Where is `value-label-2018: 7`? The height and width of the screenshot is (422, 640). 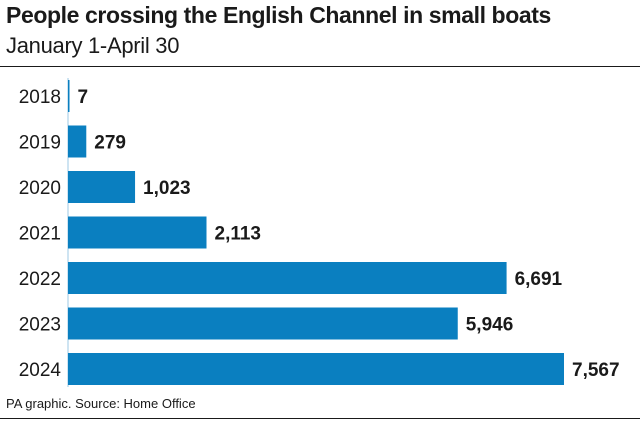
value-label-2018: 7 is located at coordinates (83, 97).